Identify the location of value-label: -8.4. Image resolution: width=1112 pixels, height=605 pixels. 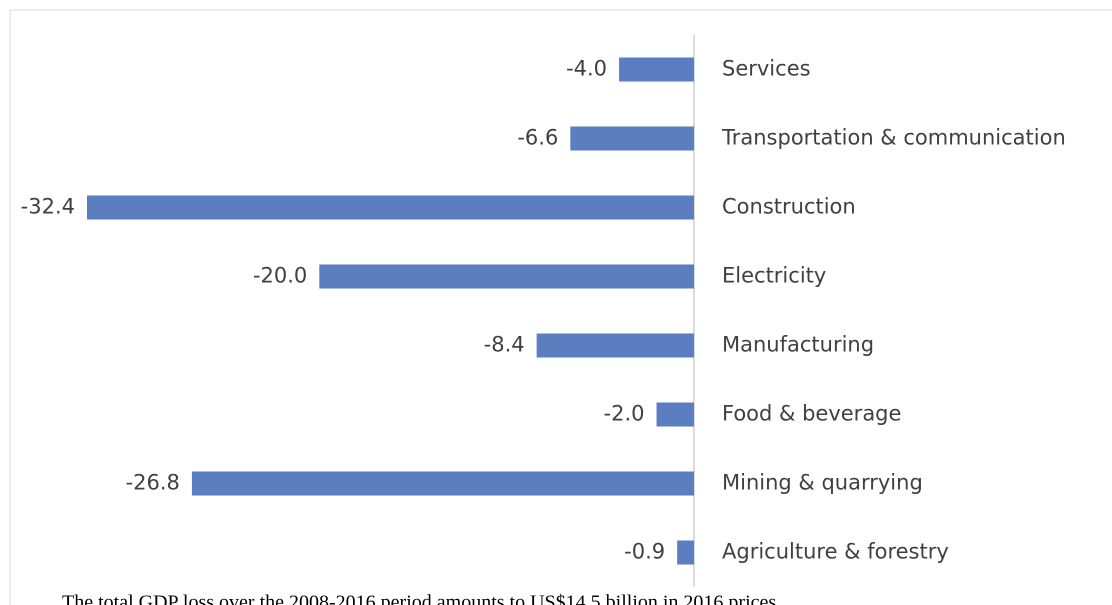
(504, 345).